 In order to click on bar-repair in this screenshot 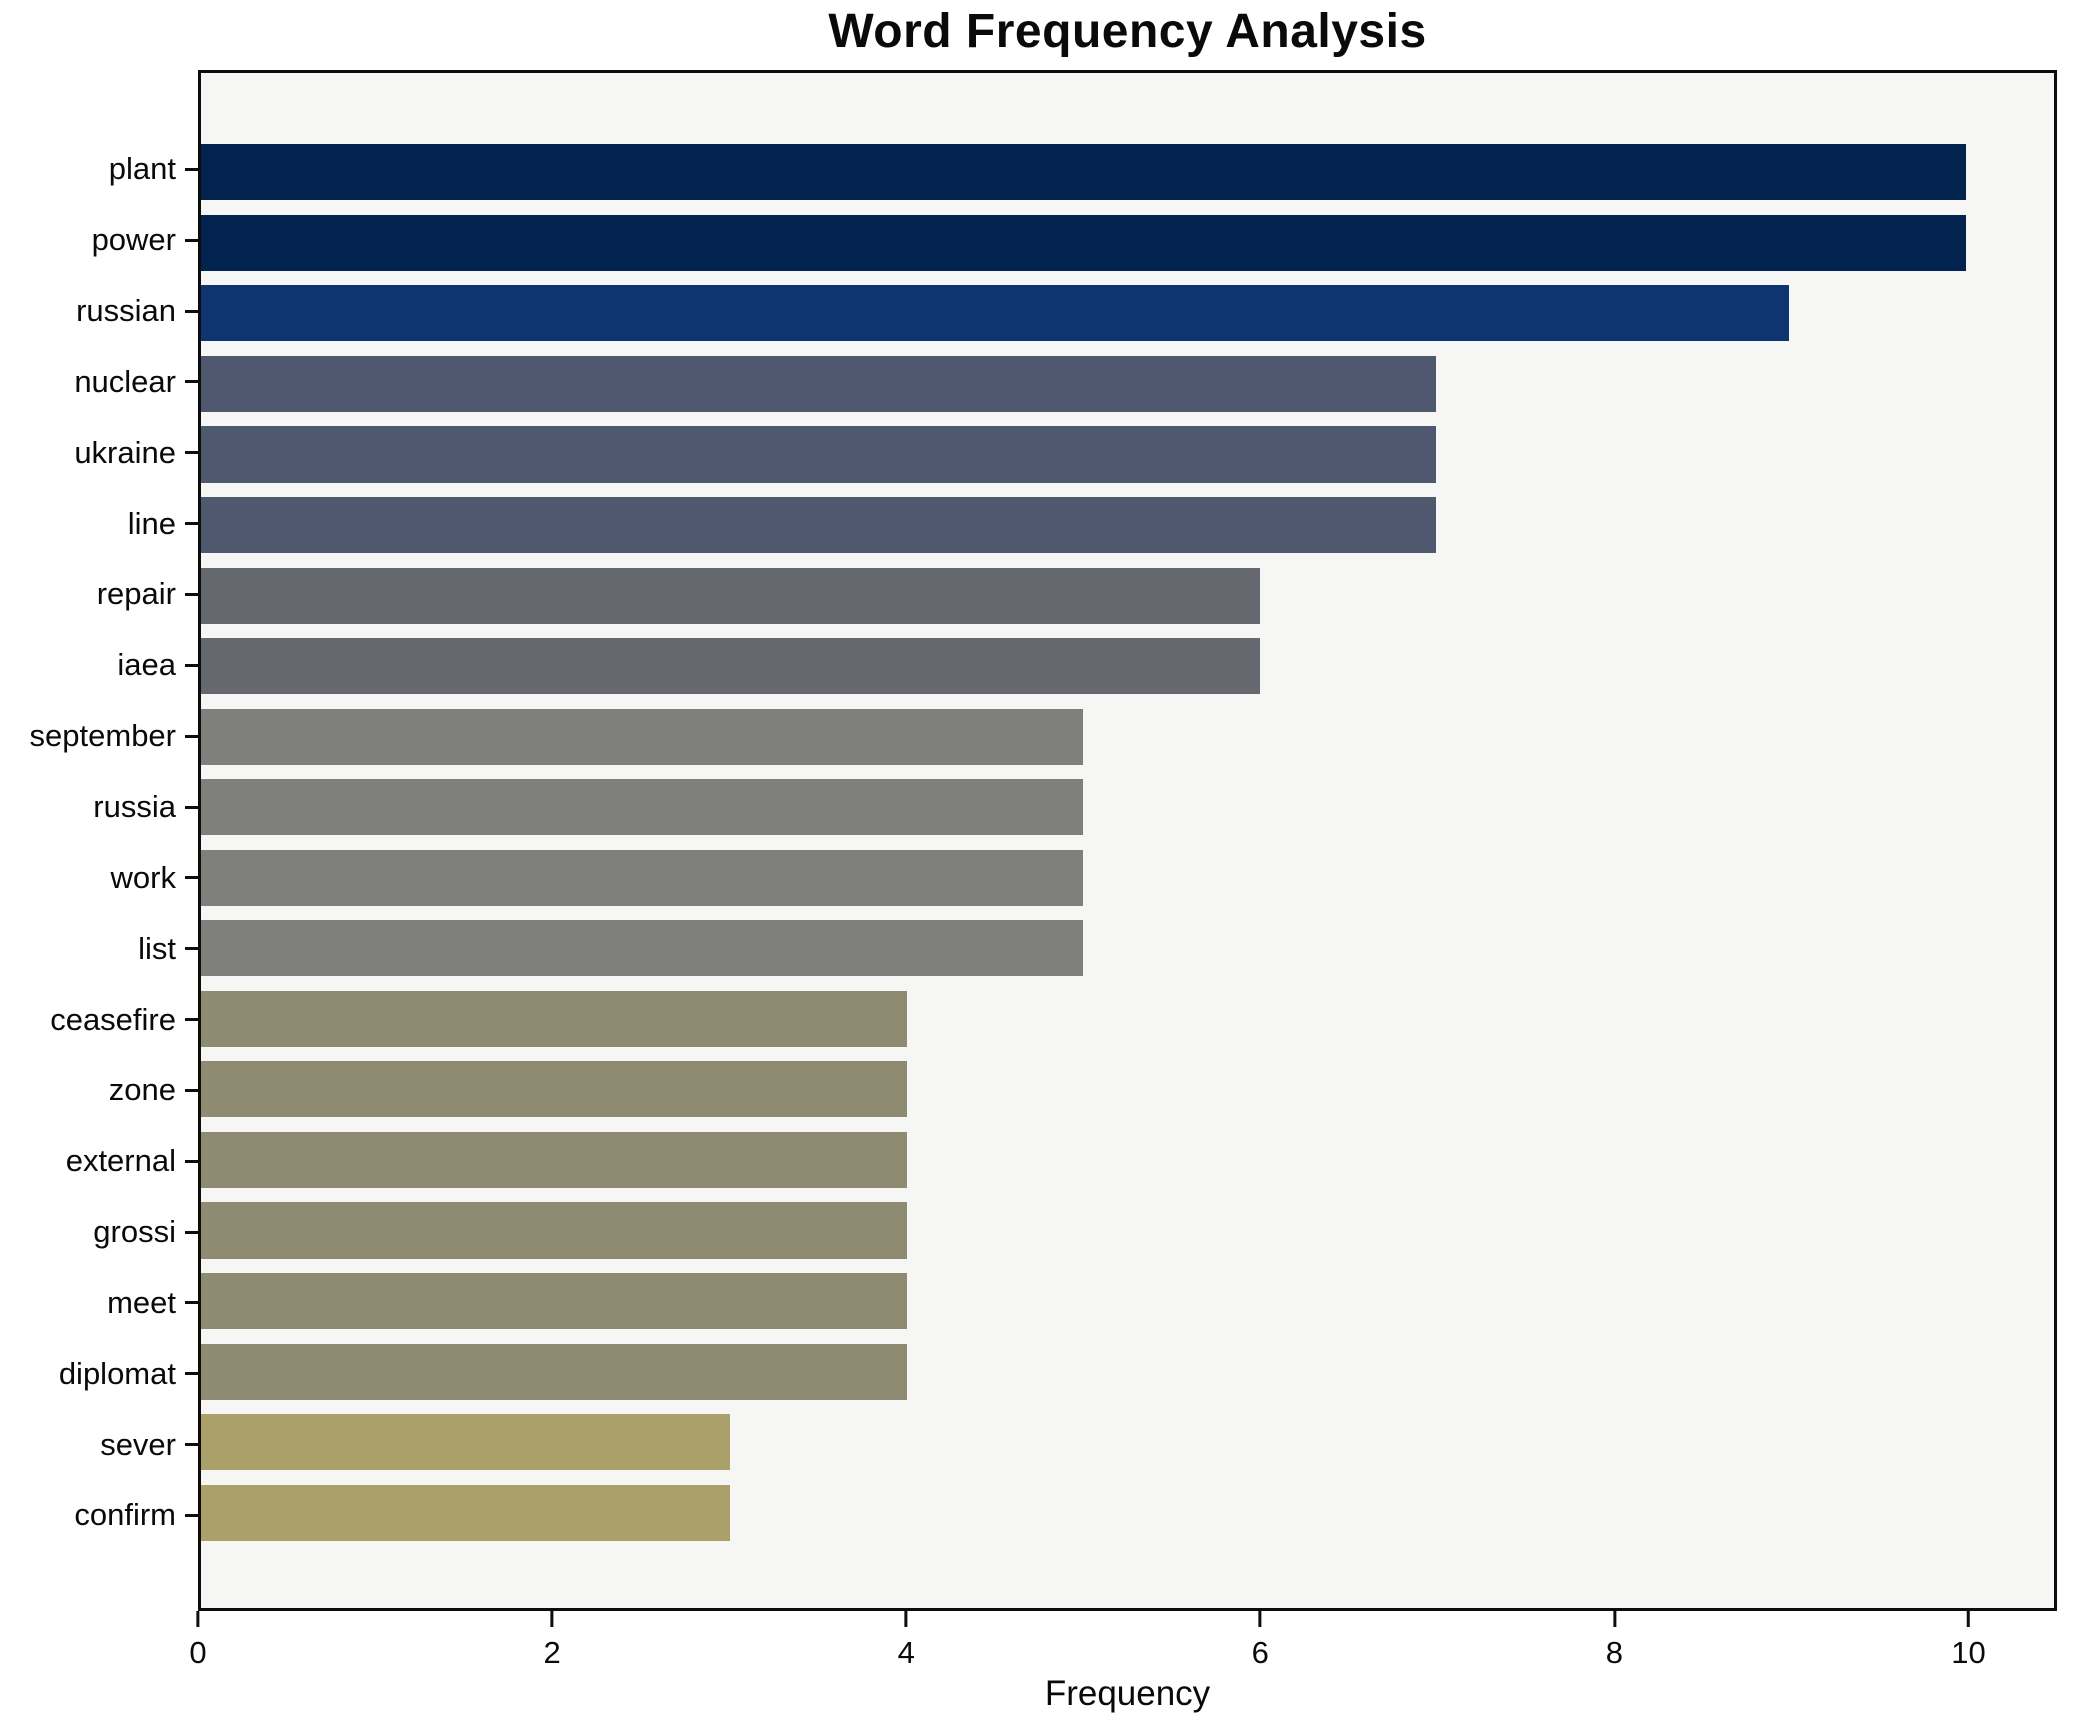, I will do `click(730, 595)`.